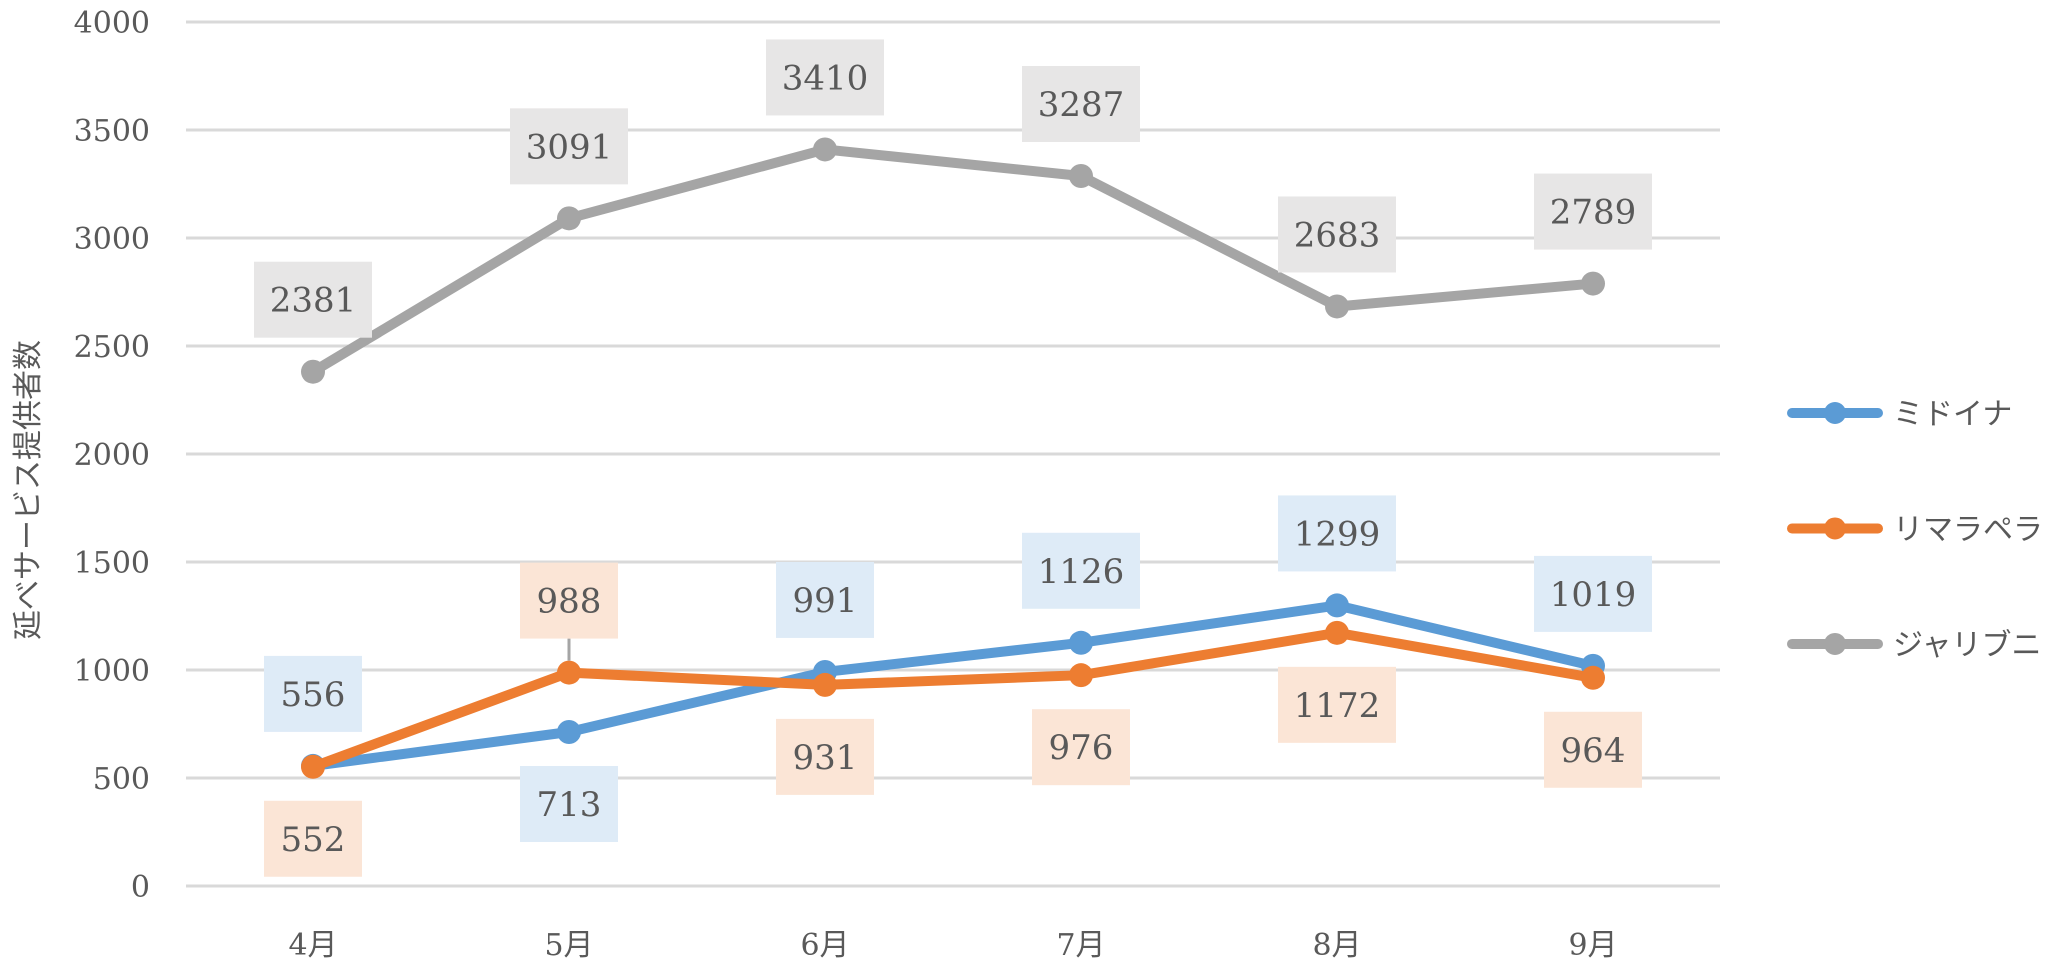 Image resolution: width=2071 pixels, height=962 pixels. Describe the element at coordinates (121, 779) in the screenshot. I see `y-tick-label: 500` at that location.